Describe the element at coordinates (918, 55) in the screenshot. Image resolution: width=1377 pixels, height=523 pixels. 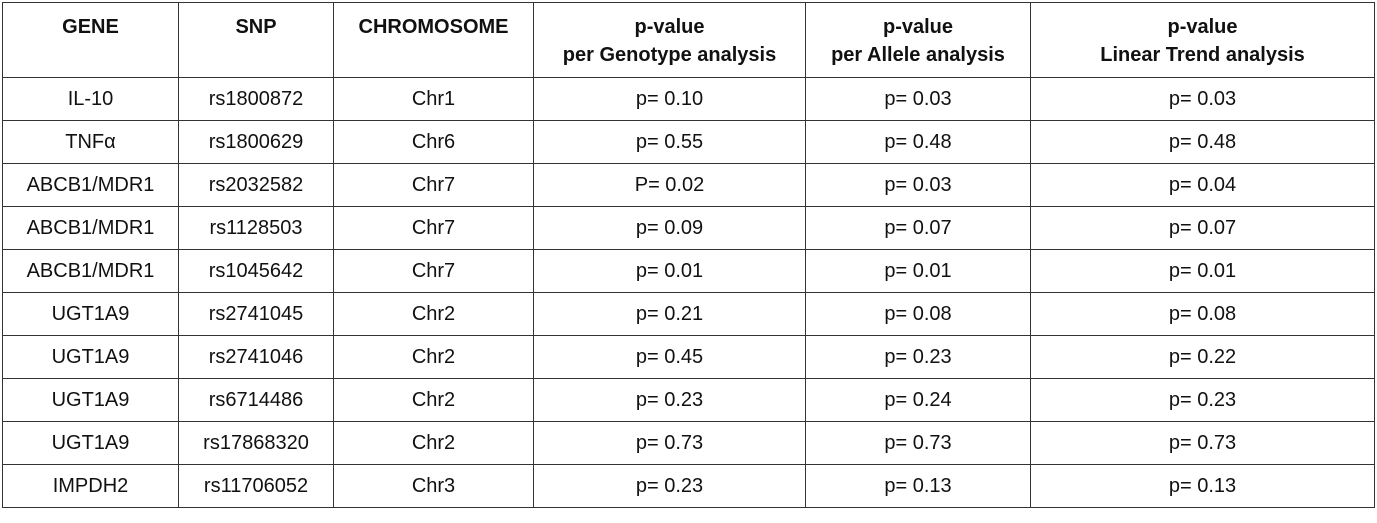
I see `header-text: per Allele analysis` at that location.